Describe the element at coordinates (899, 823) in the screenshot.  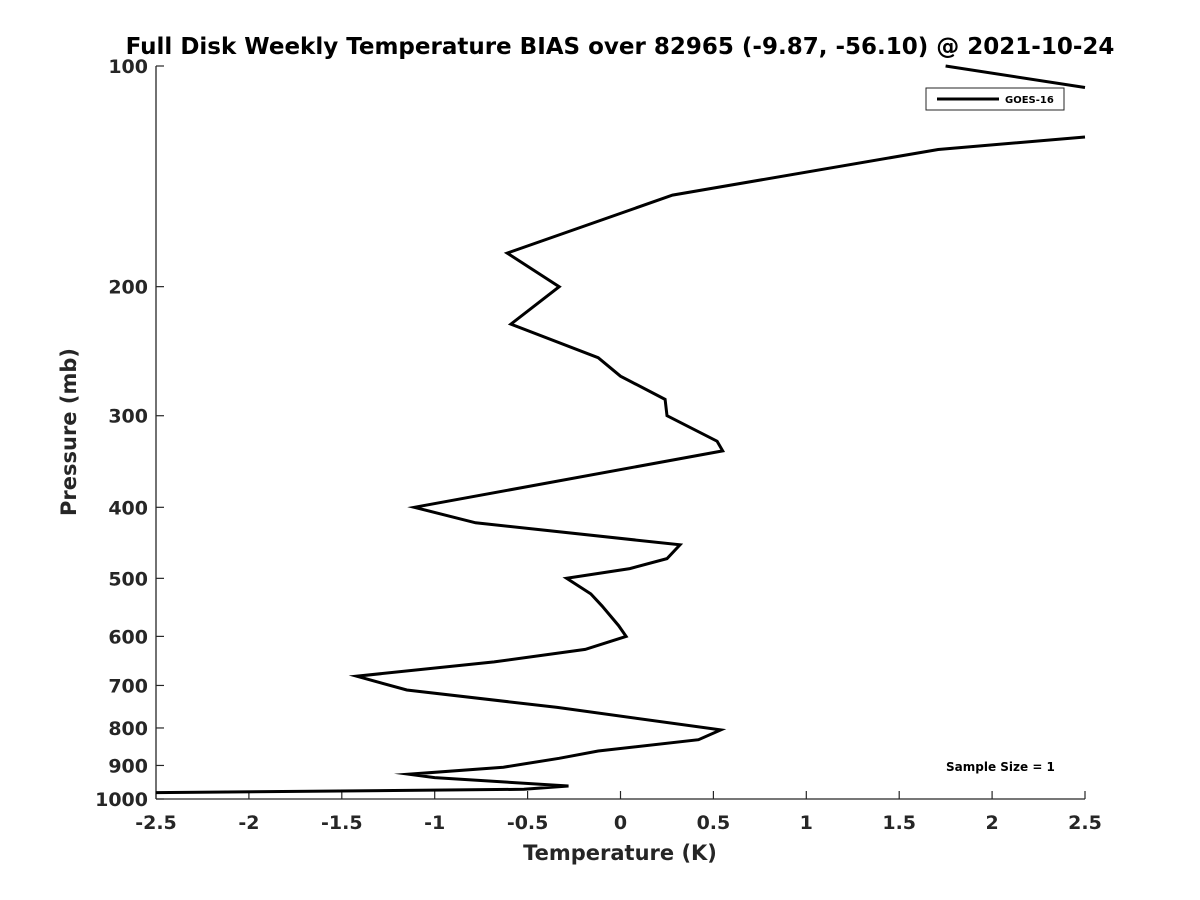
I see `x-tick-label: 1.5` at that location.